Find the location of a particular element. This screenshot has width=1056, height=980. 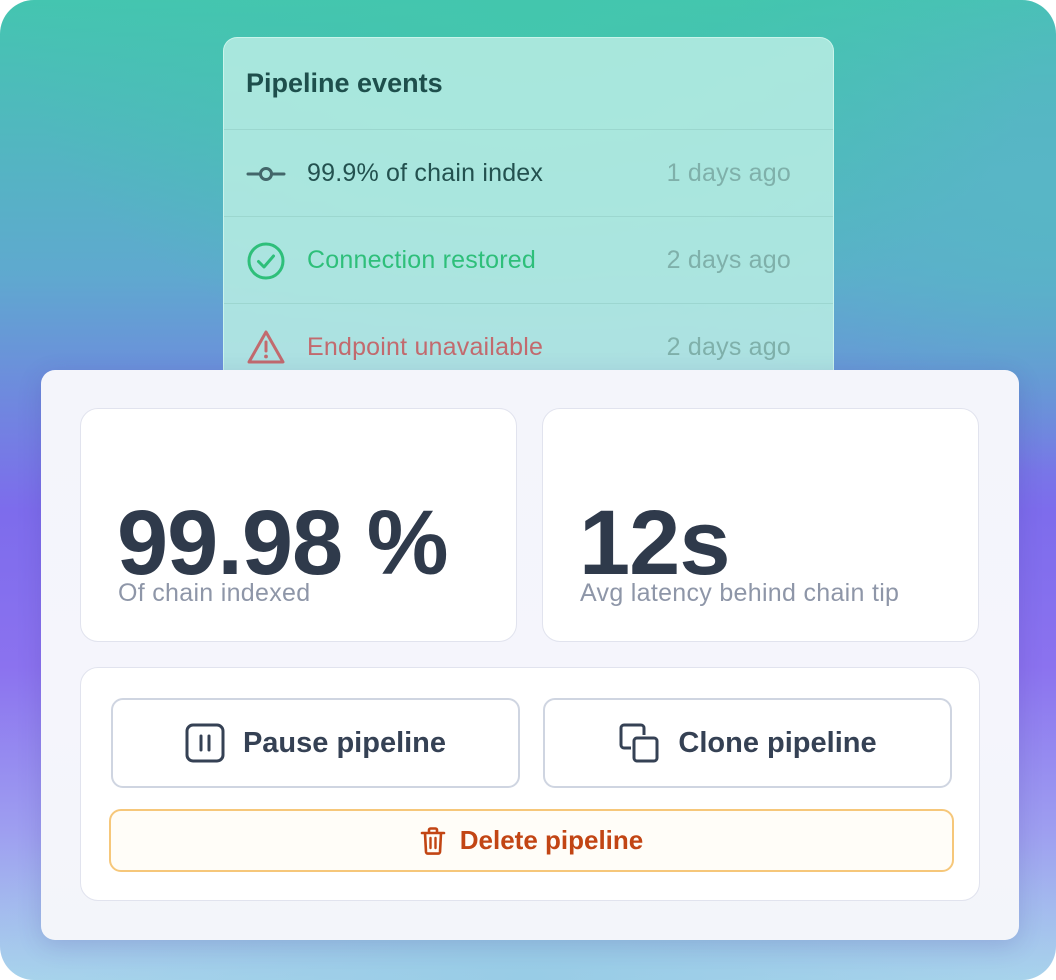

stat-avg-latency: 12s Avg latency behind chain tip is located at coordinates (760, 525).